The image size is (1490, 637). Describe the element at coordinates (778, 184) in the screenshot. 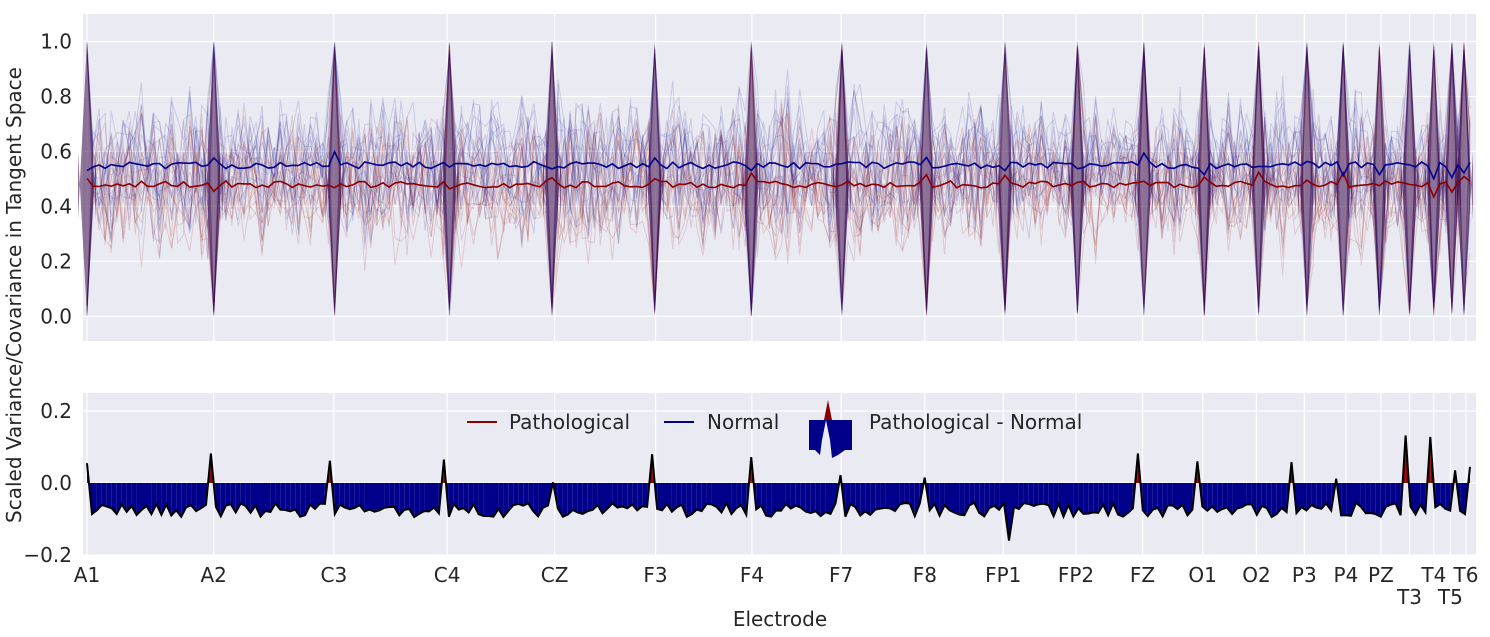

I see `mean-line-pathological` at that location.